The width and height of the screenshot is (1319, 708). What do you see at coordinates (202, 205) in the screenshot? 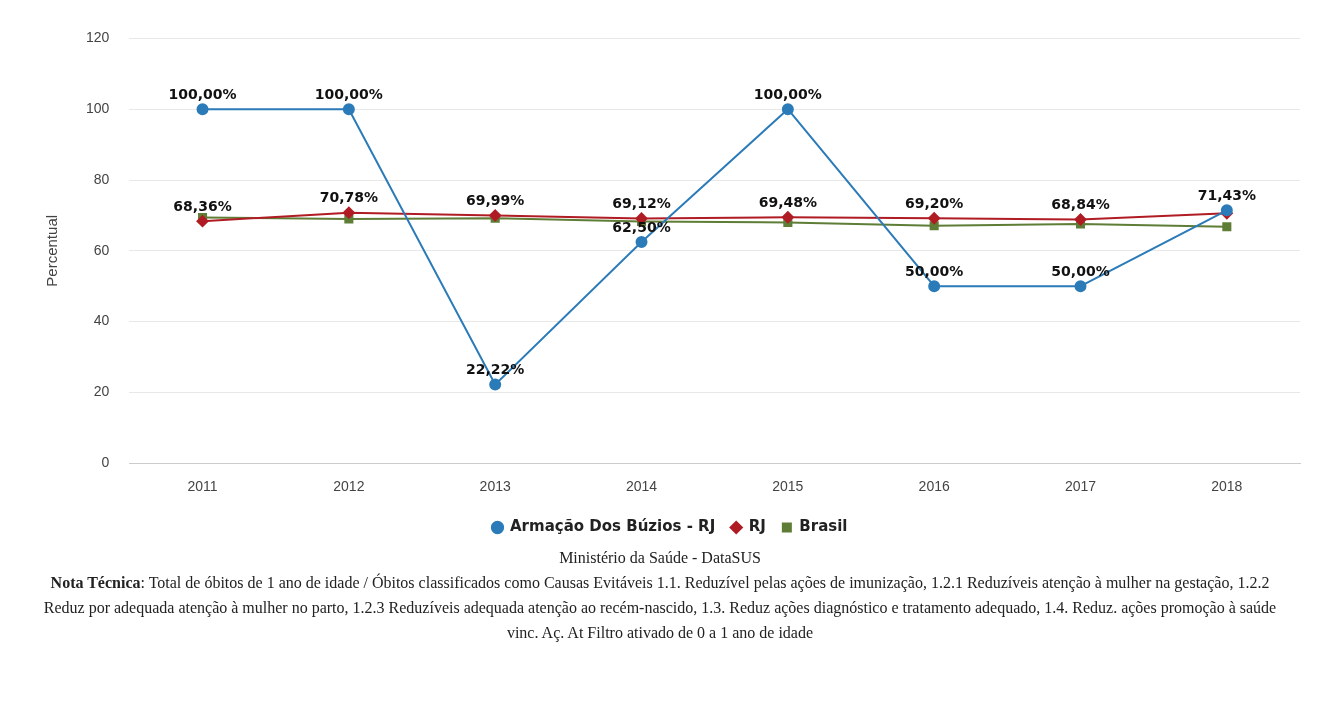
I see `data-label: 68,36%` at bounding box center [202, 205].